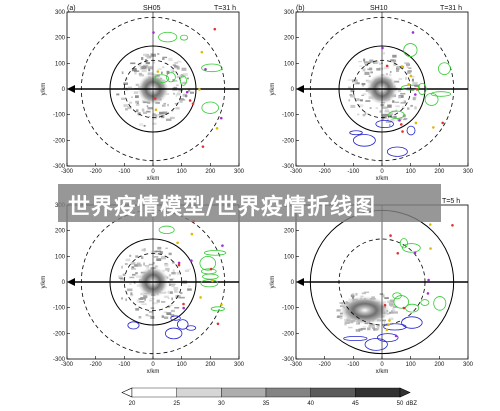 This screenshot has width=500, height=411. I want to click on banner-text: 世界疫情模型/世界疫情折线图, so click(222, 207).